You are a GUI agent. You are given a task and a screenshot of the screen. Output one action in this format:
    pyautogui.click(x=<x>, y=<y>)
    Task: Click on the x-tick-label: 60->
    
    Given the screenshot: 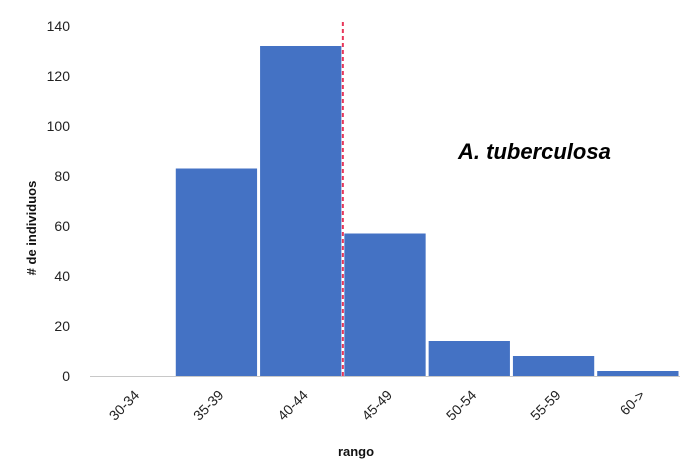 What is the action you would take?
    pyautogui.click(x=632, y=402)
    